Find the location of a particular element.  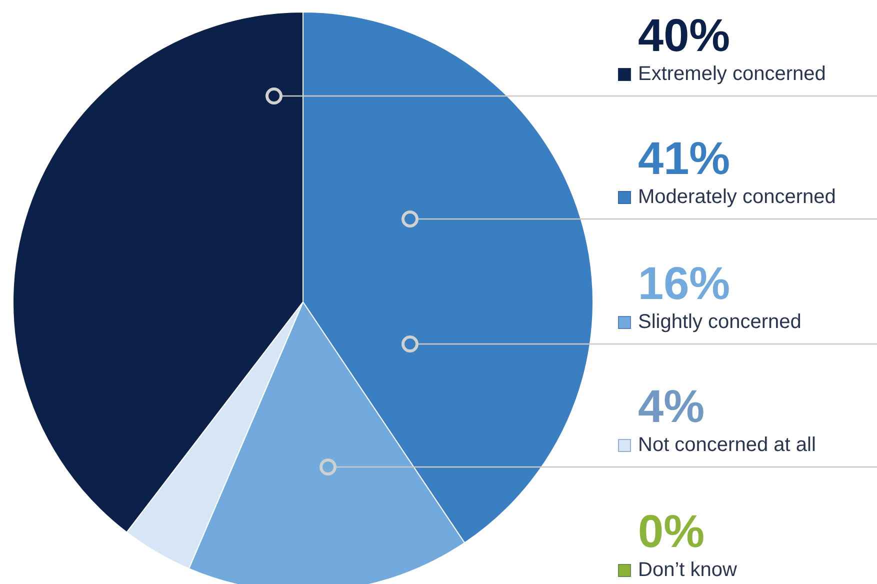

legend-label: Slightly concerned is located at coordinates (720, 322).